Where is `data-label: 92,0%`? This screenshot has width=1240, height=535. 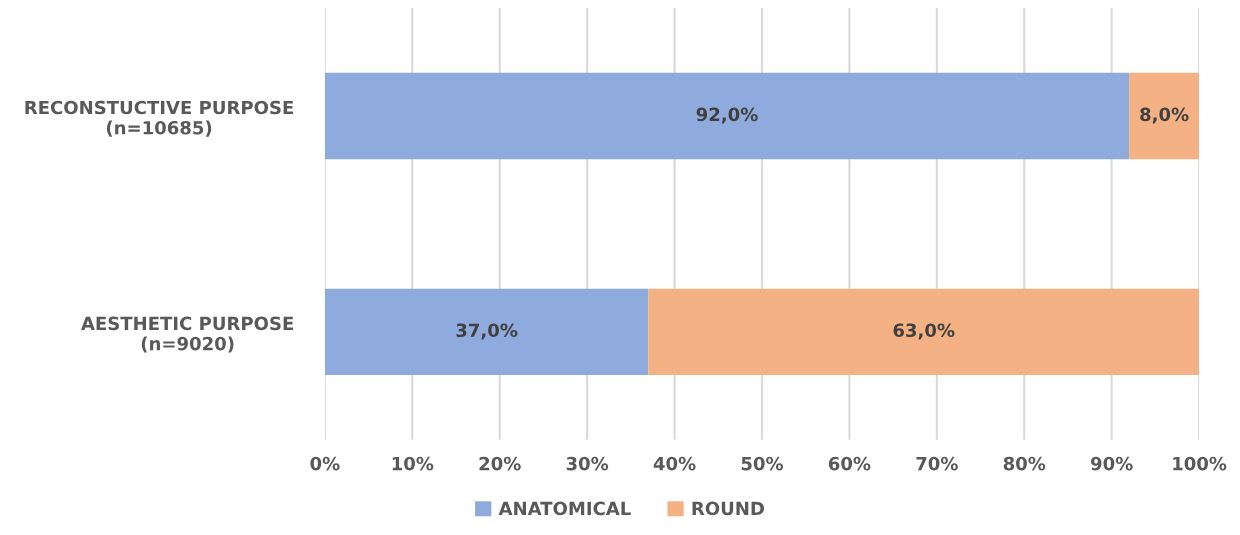
data-label: 92,0% is located at coordinates (727, 115).